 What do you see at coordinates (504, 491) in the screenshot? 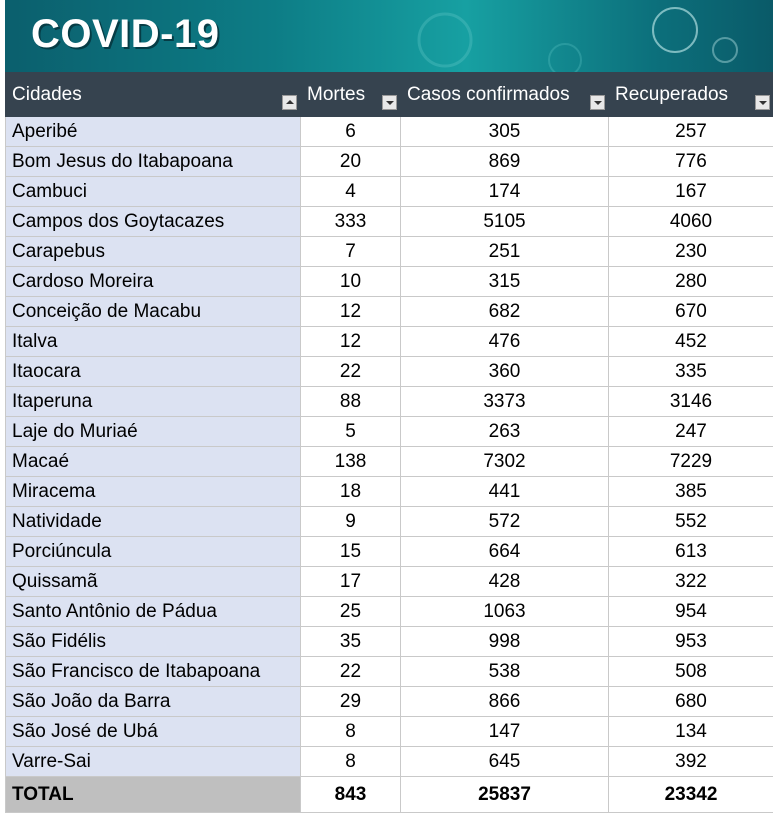
I see `number-cell: 441` at bounding box center [504, 491].